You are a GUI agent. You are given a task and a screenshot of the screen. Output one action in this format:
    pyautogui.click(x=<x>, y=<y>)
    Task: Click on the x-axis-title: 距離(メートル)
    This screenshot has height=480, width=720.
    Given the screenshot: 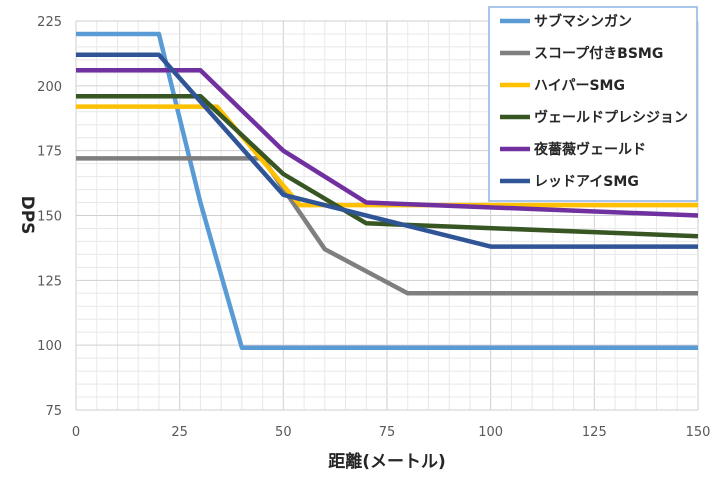 What is the action you would take?
    pyautogui.click(x=387, y=461)
    